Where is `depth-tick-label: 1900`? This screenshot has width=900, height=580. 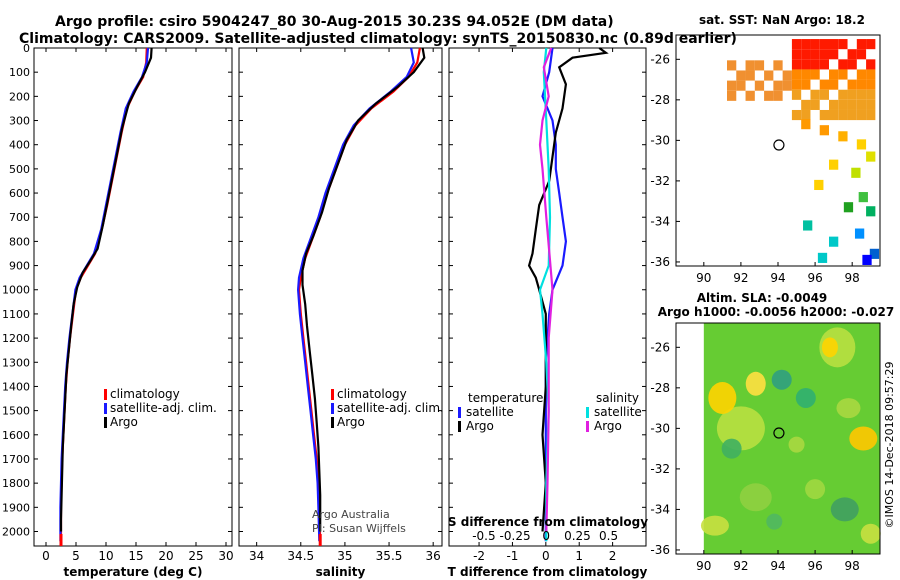 depth-tick-label: 1900 is located at coordinates (16, 507).